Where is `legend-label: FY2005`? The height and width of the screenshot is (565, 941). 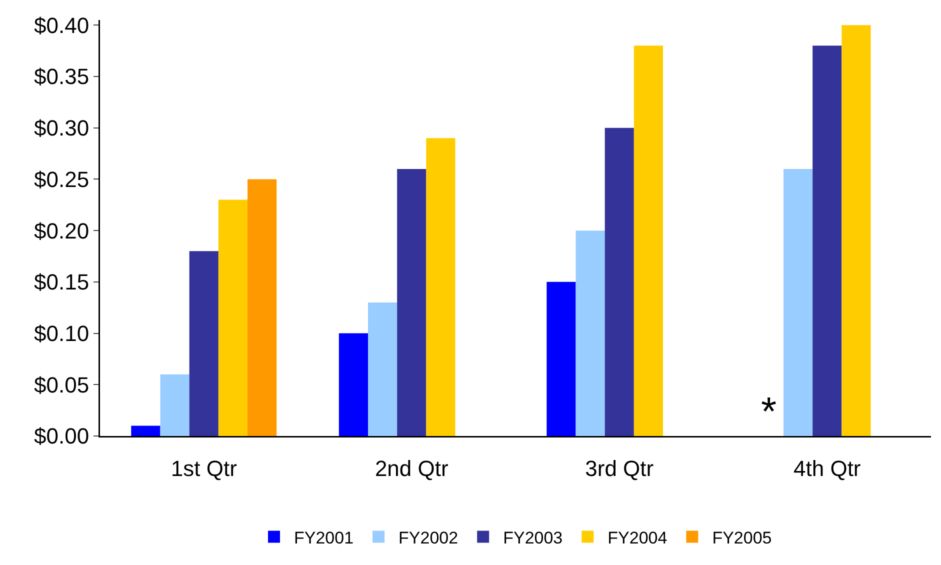 legend-label: FY2005 is located at coordinates (742, 538).